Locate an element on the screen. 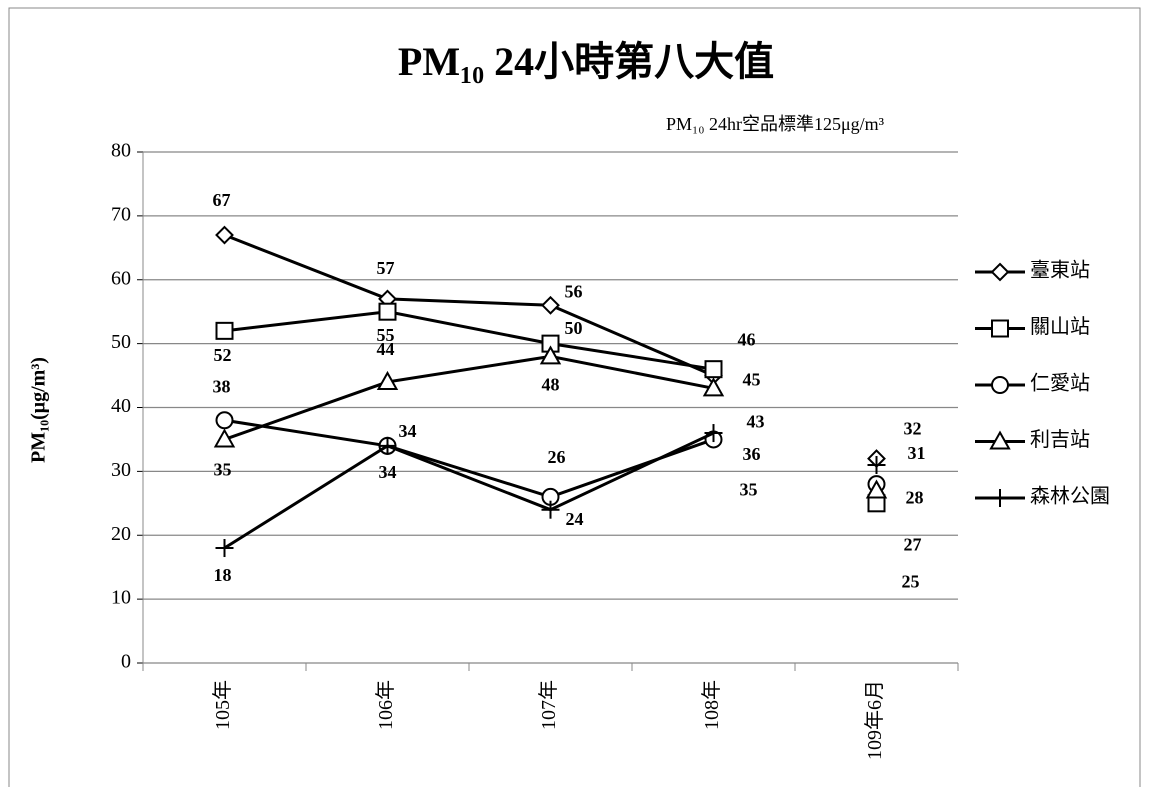 The height and width of the screenshot is (787, 1151). chart-subtitle: PM₁₀ 24hr空品標準125μg/m³ is located at coordinates (775, 124).